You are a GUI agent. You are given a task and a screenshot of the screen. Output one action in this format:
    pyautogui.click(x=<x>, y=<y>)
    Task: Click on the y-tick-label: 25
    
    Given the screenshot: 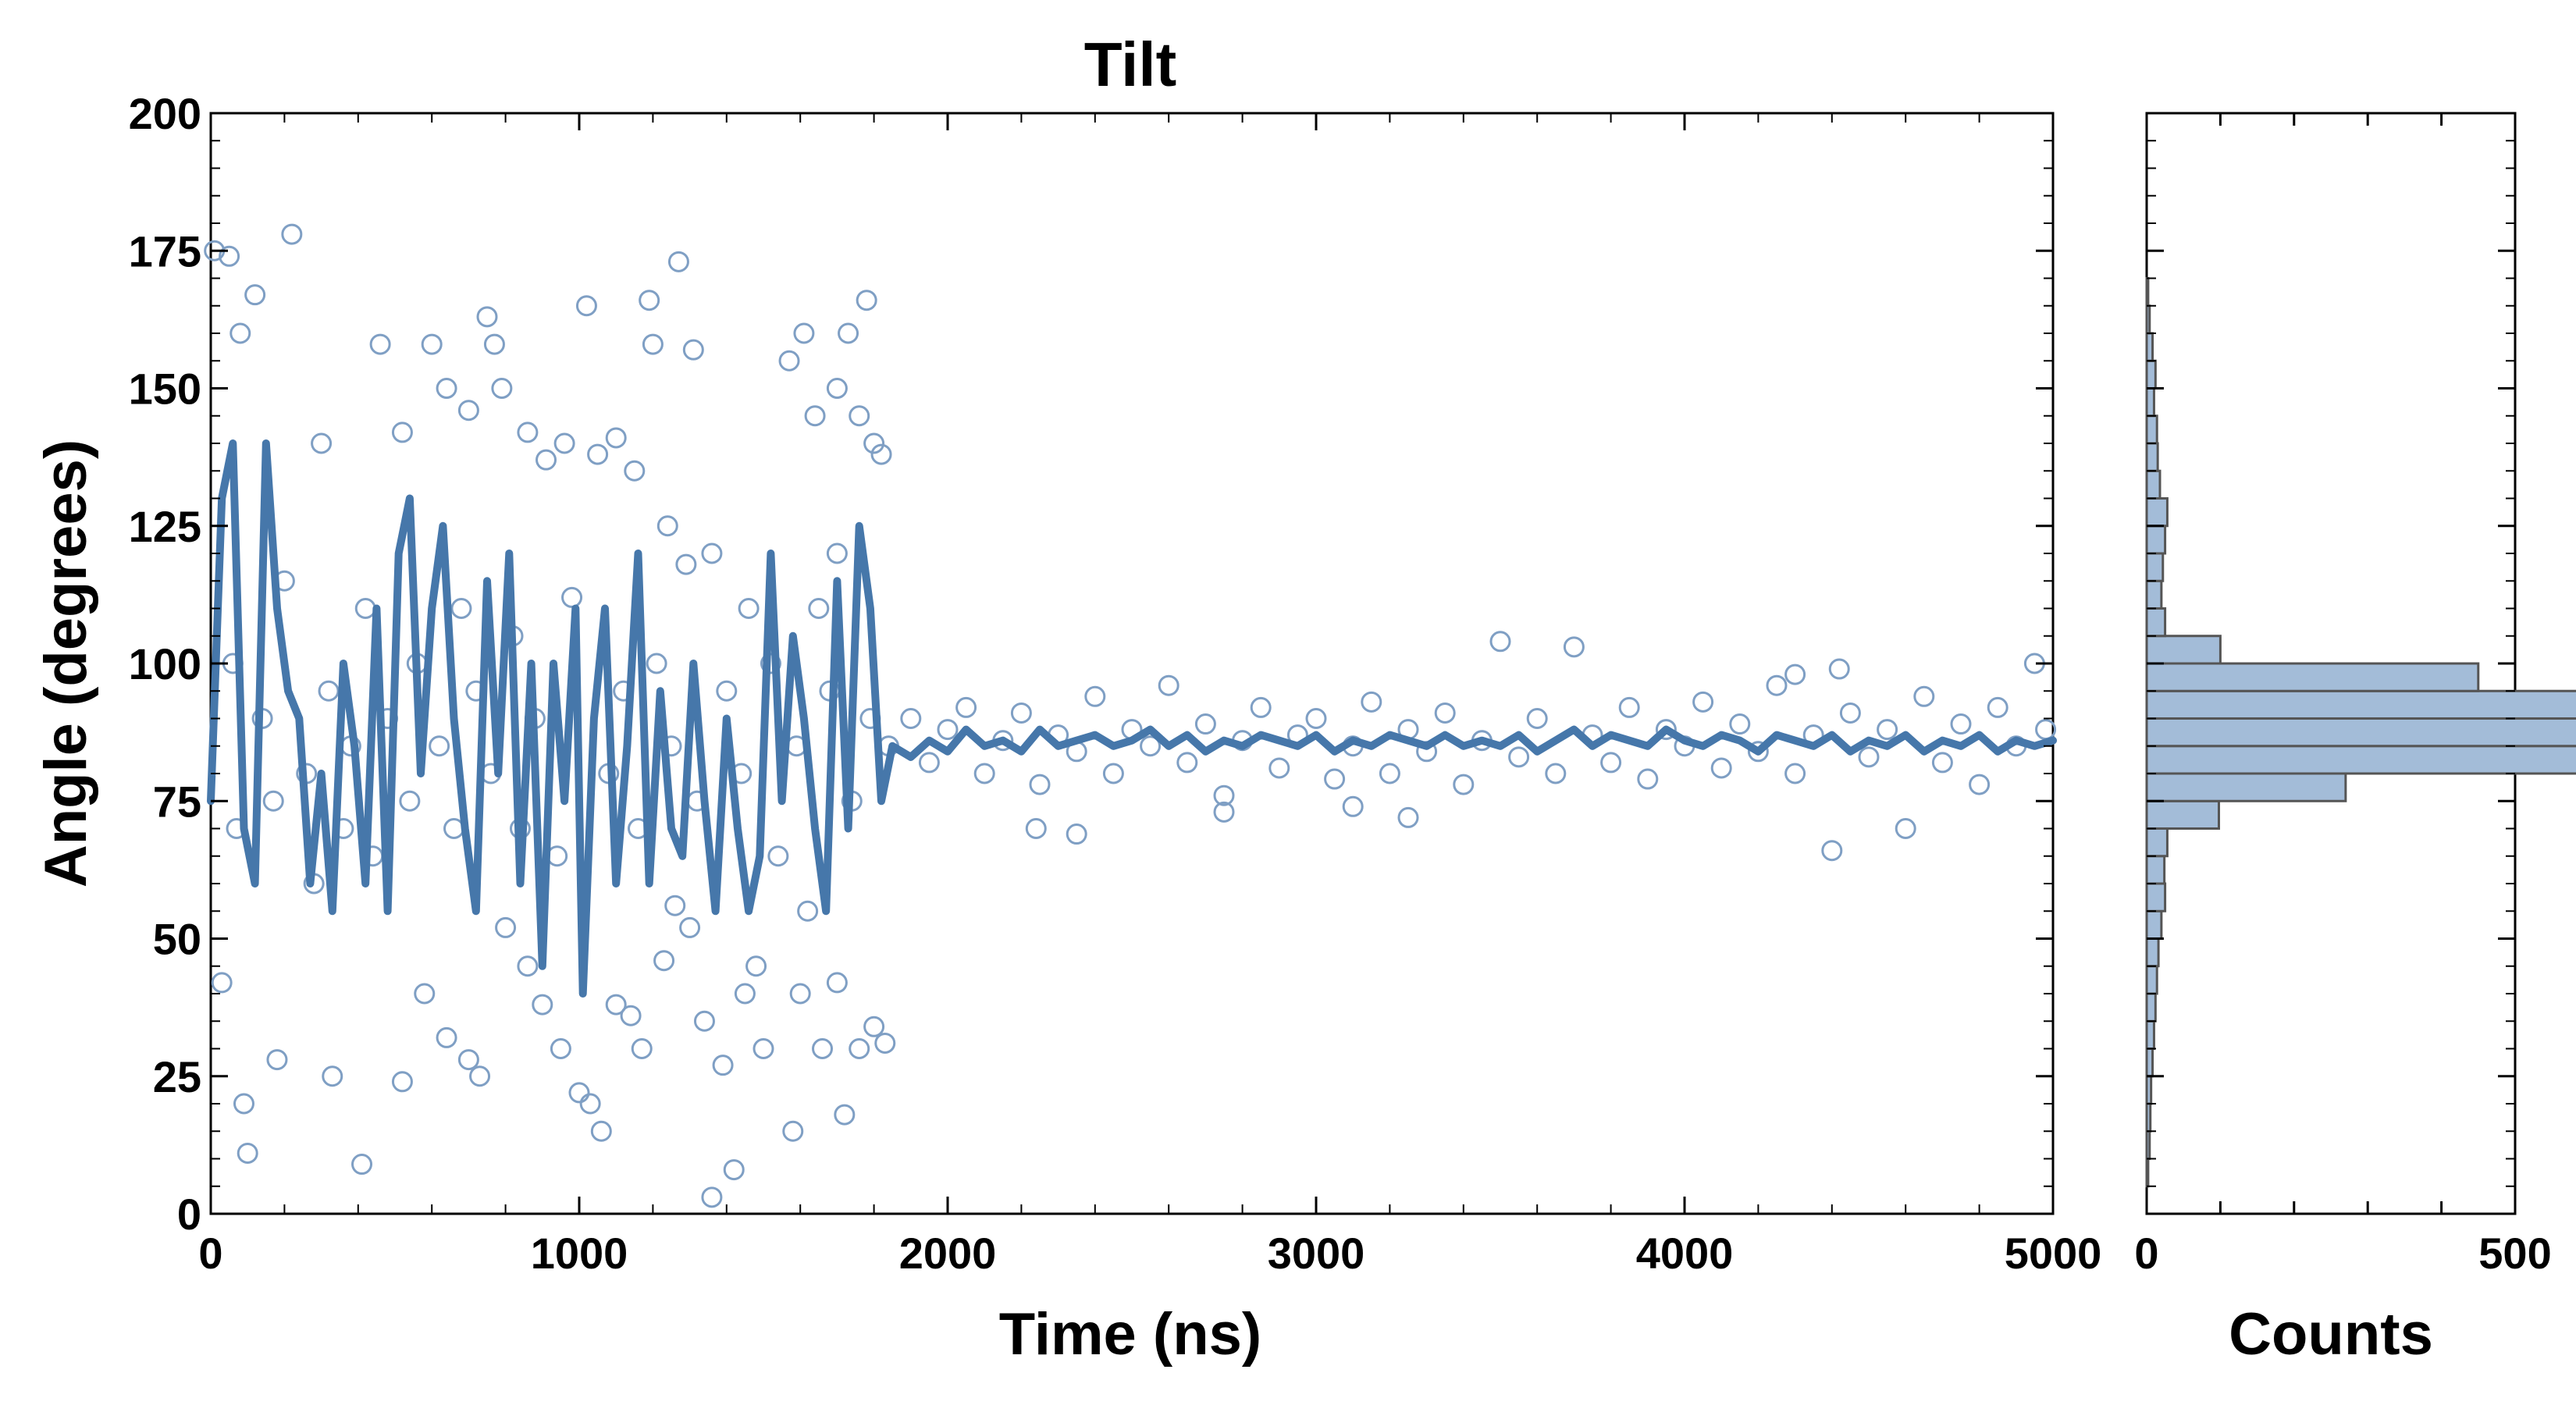 What is the action you would take?
    pyautogui.click(x=177, y=1077)
    